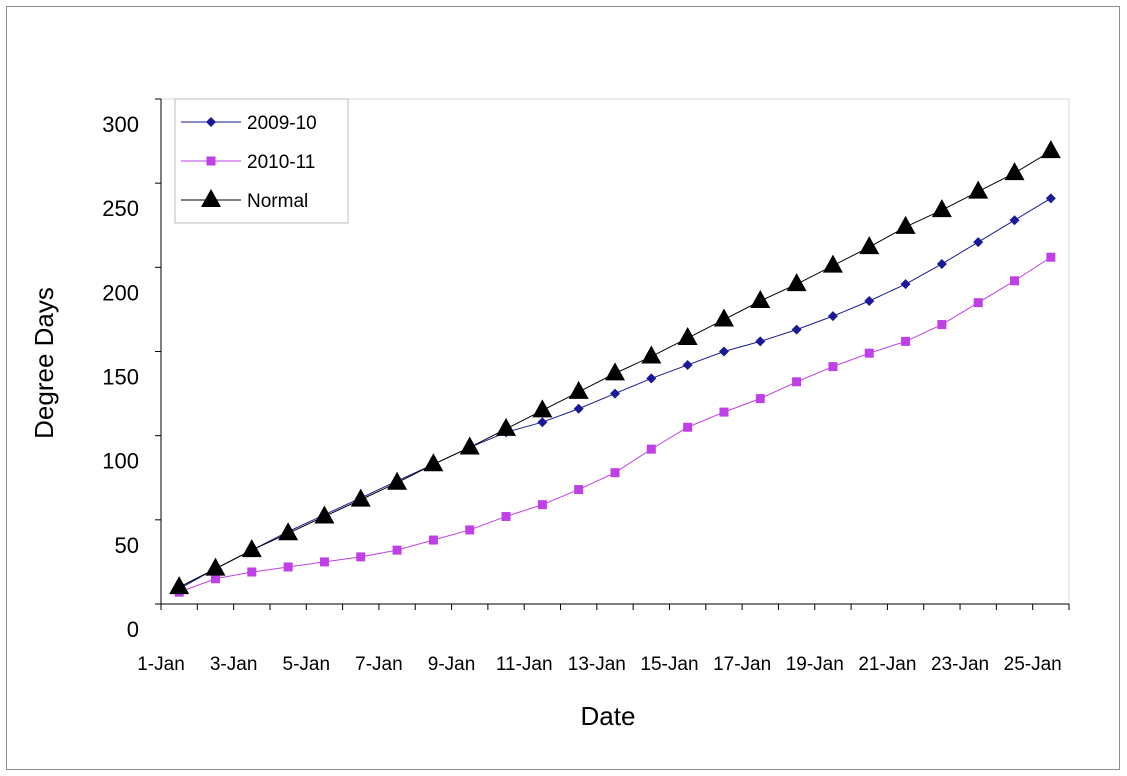  What do you see at coordinates (379, 664) in the screenshot?
I see `x-tick-label: 7-Jan` at bounding box center [379, 664].